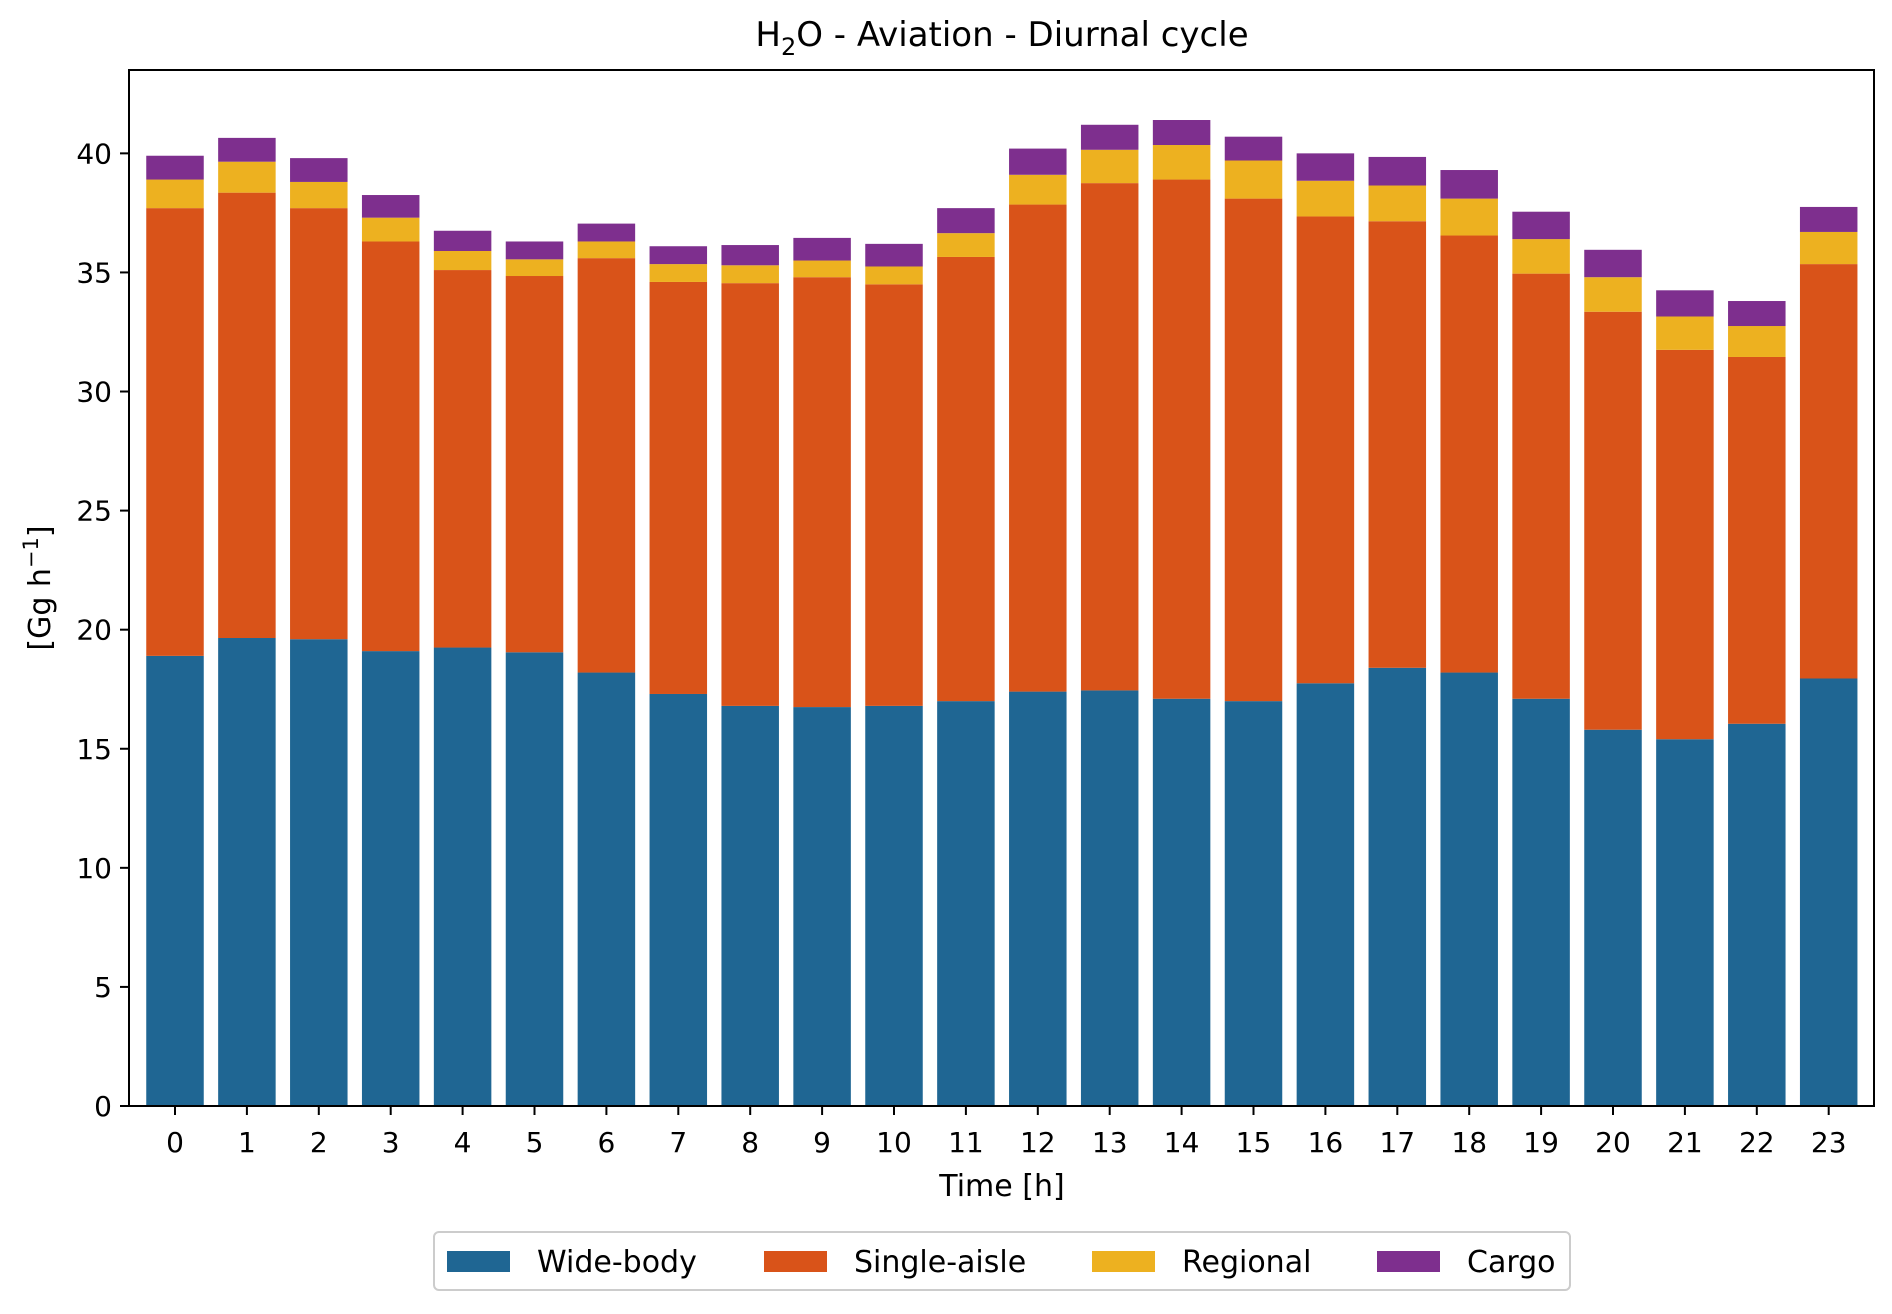  What do you see at coordinates (1685, 1142) in the screenshot?
I see `x-tick-label: 21` at bounding box center [1685, 1142].